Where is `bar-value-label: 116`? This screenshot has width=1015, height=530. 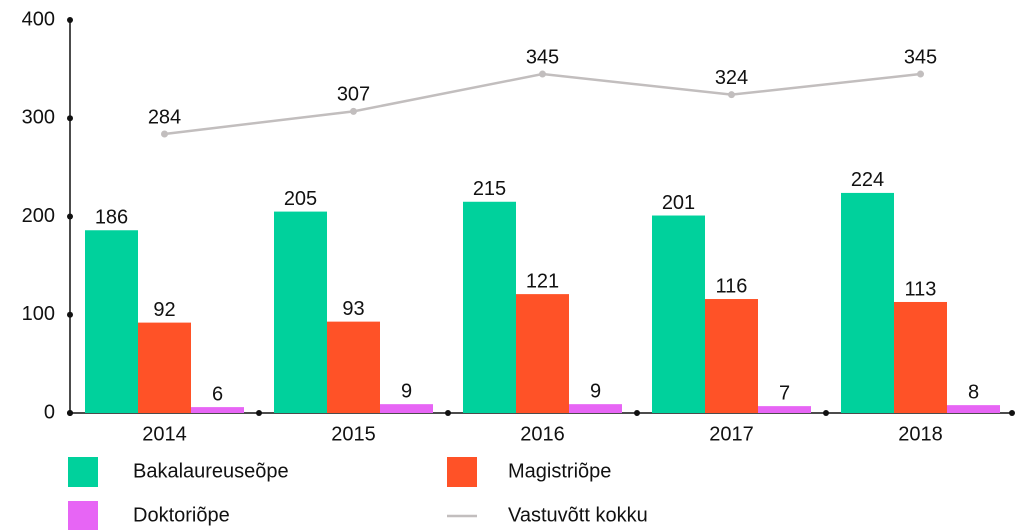
bar-value-label: 116 is located at coordinates (732, 286).